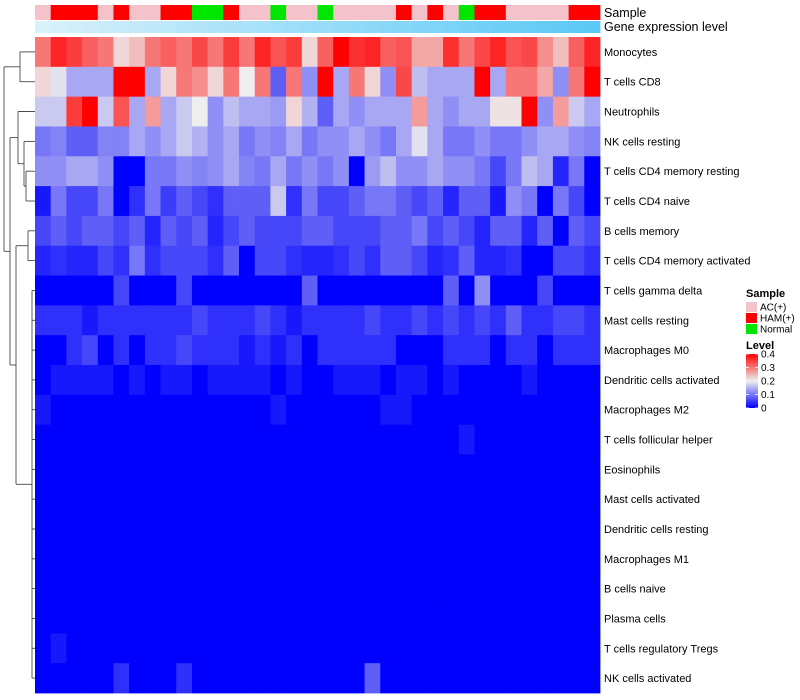 This screenshot has height=700, width=800. I want to click on legend-sample-title: Sample, so click(765, 294).